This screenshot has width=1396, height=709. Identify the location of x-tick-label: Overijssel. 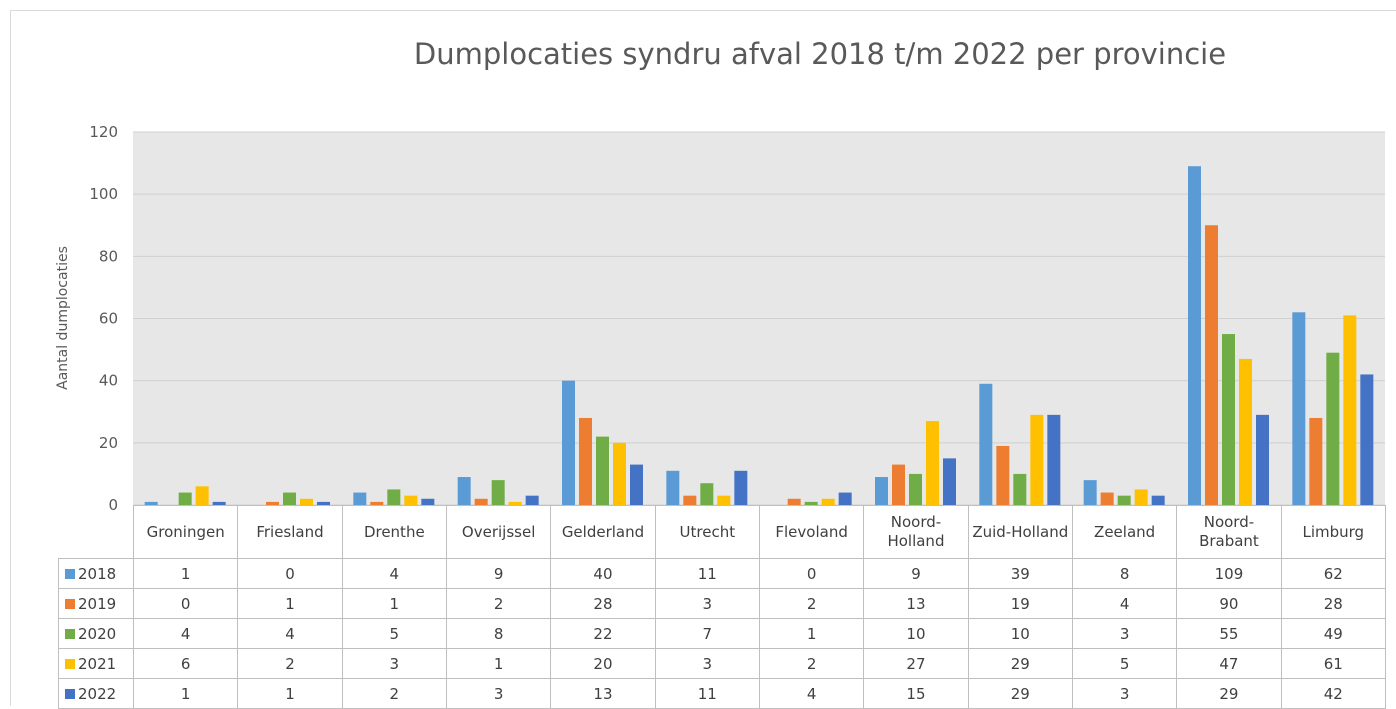
(498, 532).